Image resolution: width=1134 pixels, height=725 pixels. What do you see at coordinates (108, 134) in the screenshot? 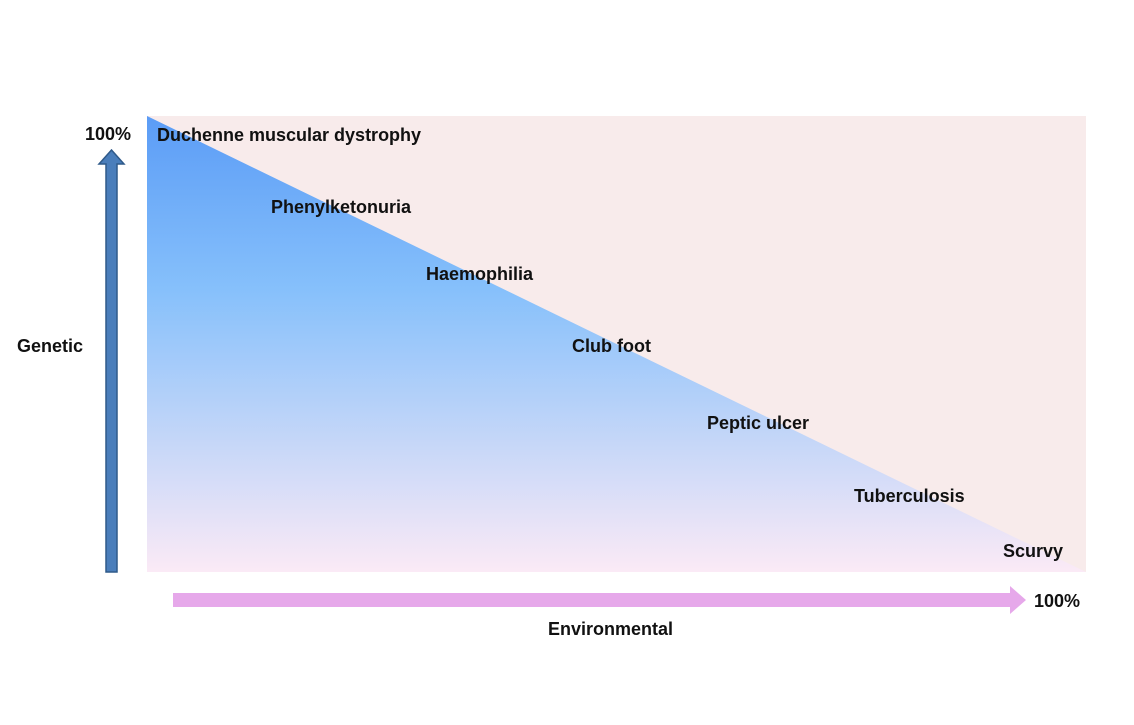
I see `genetic-max-label: 100%` at bounding box center [108, 134].